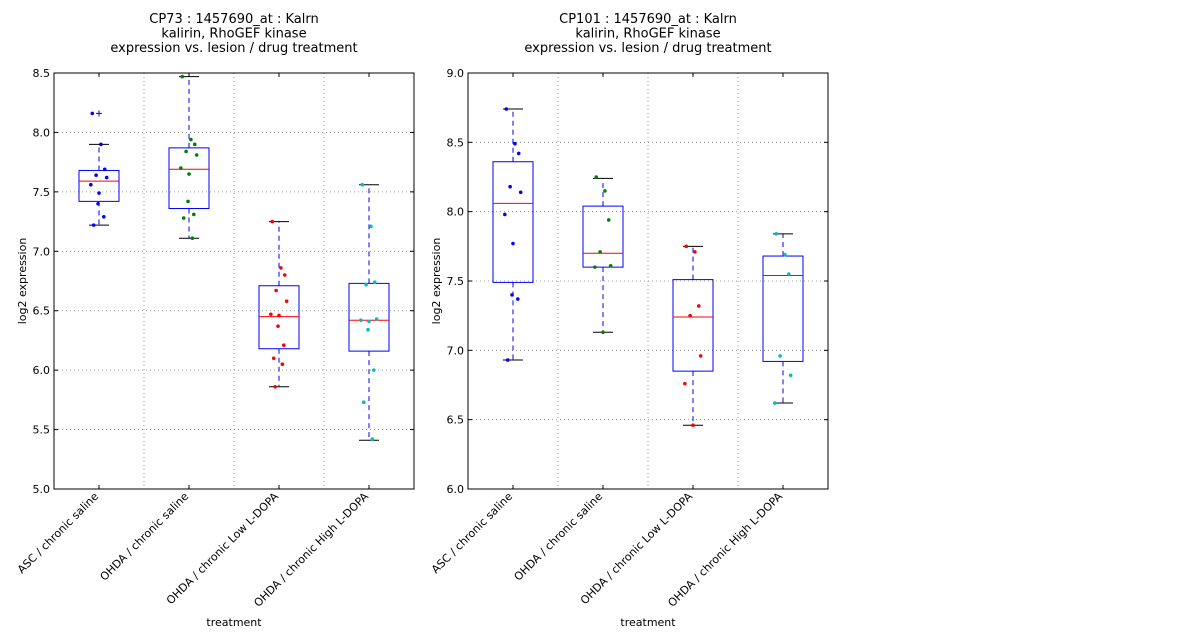 This screenshot has height=640, width=1200. I want to click on x-tick-label: ASC / chronic saline, so click(472, 533).